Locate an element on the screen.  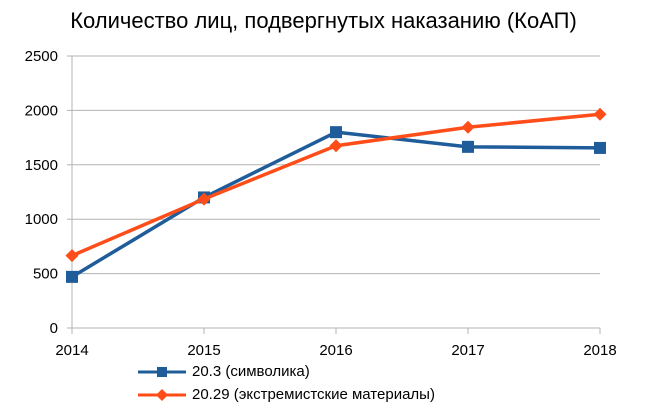
x-tick-labels: 2014 2015 2016 2017 2018 is located at coordinates (335, 350).